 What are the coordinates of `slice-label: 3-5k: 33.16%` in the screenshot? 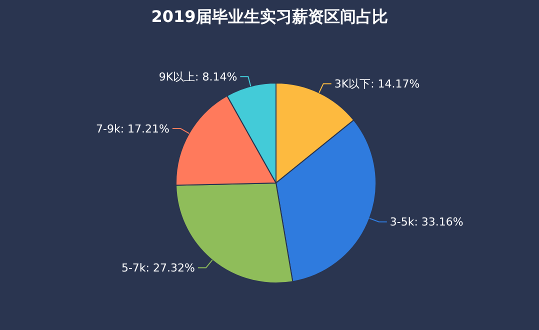 It's located at (427, 222).